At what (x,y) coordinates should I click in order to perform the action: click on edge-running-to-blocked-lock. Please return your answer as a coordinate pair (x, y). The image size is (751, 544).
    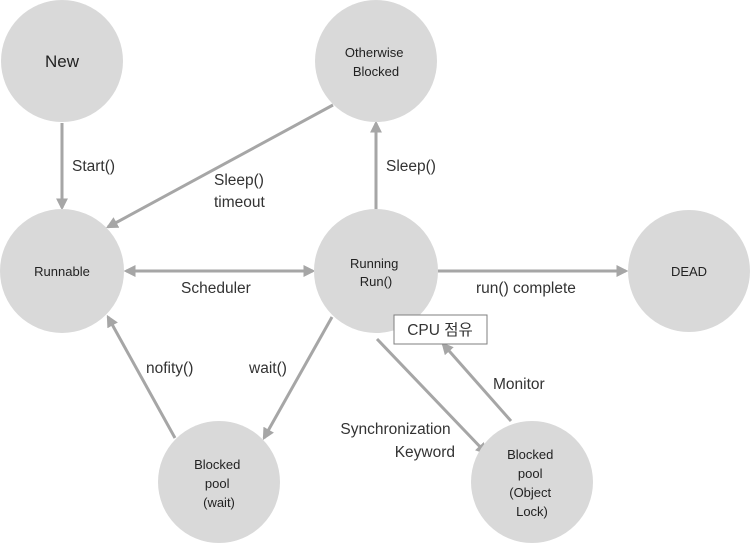
    Looking at the image, I should click on (431, 396).